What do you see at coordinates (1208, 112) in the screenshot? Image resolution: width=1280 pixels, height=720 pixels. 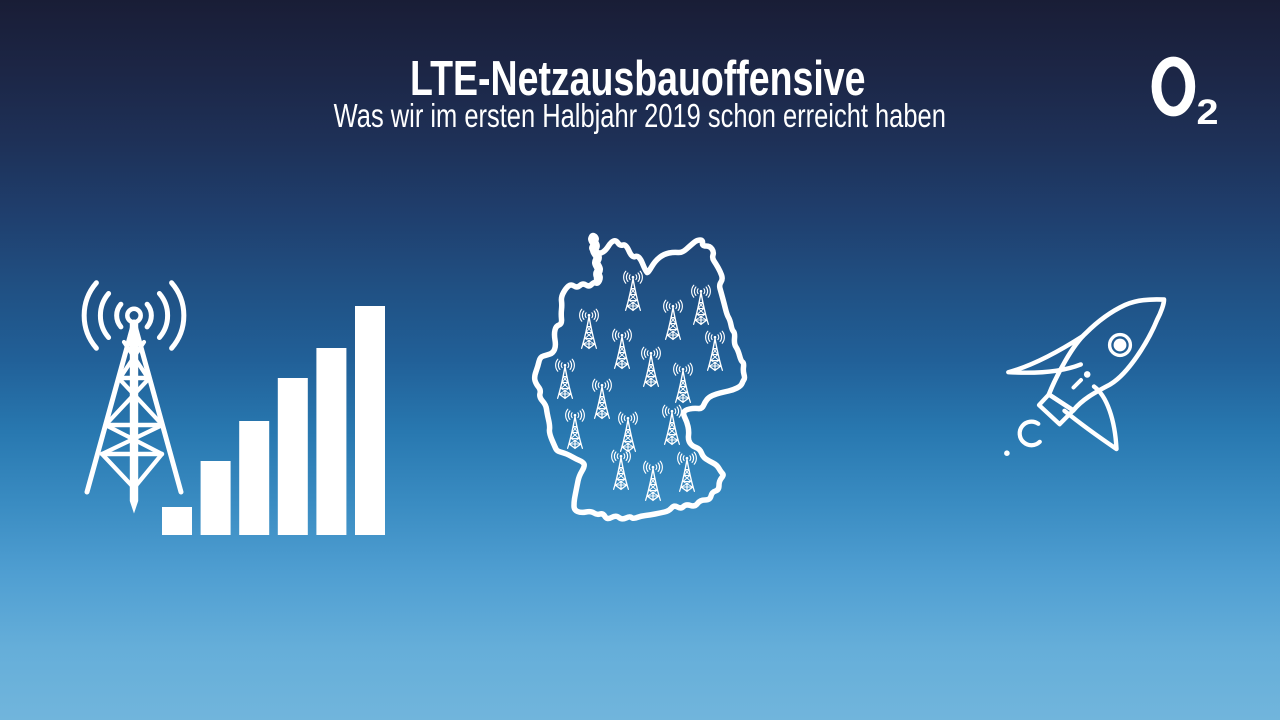 I see `svg-text: 2` at bounding box center [1208, 112].